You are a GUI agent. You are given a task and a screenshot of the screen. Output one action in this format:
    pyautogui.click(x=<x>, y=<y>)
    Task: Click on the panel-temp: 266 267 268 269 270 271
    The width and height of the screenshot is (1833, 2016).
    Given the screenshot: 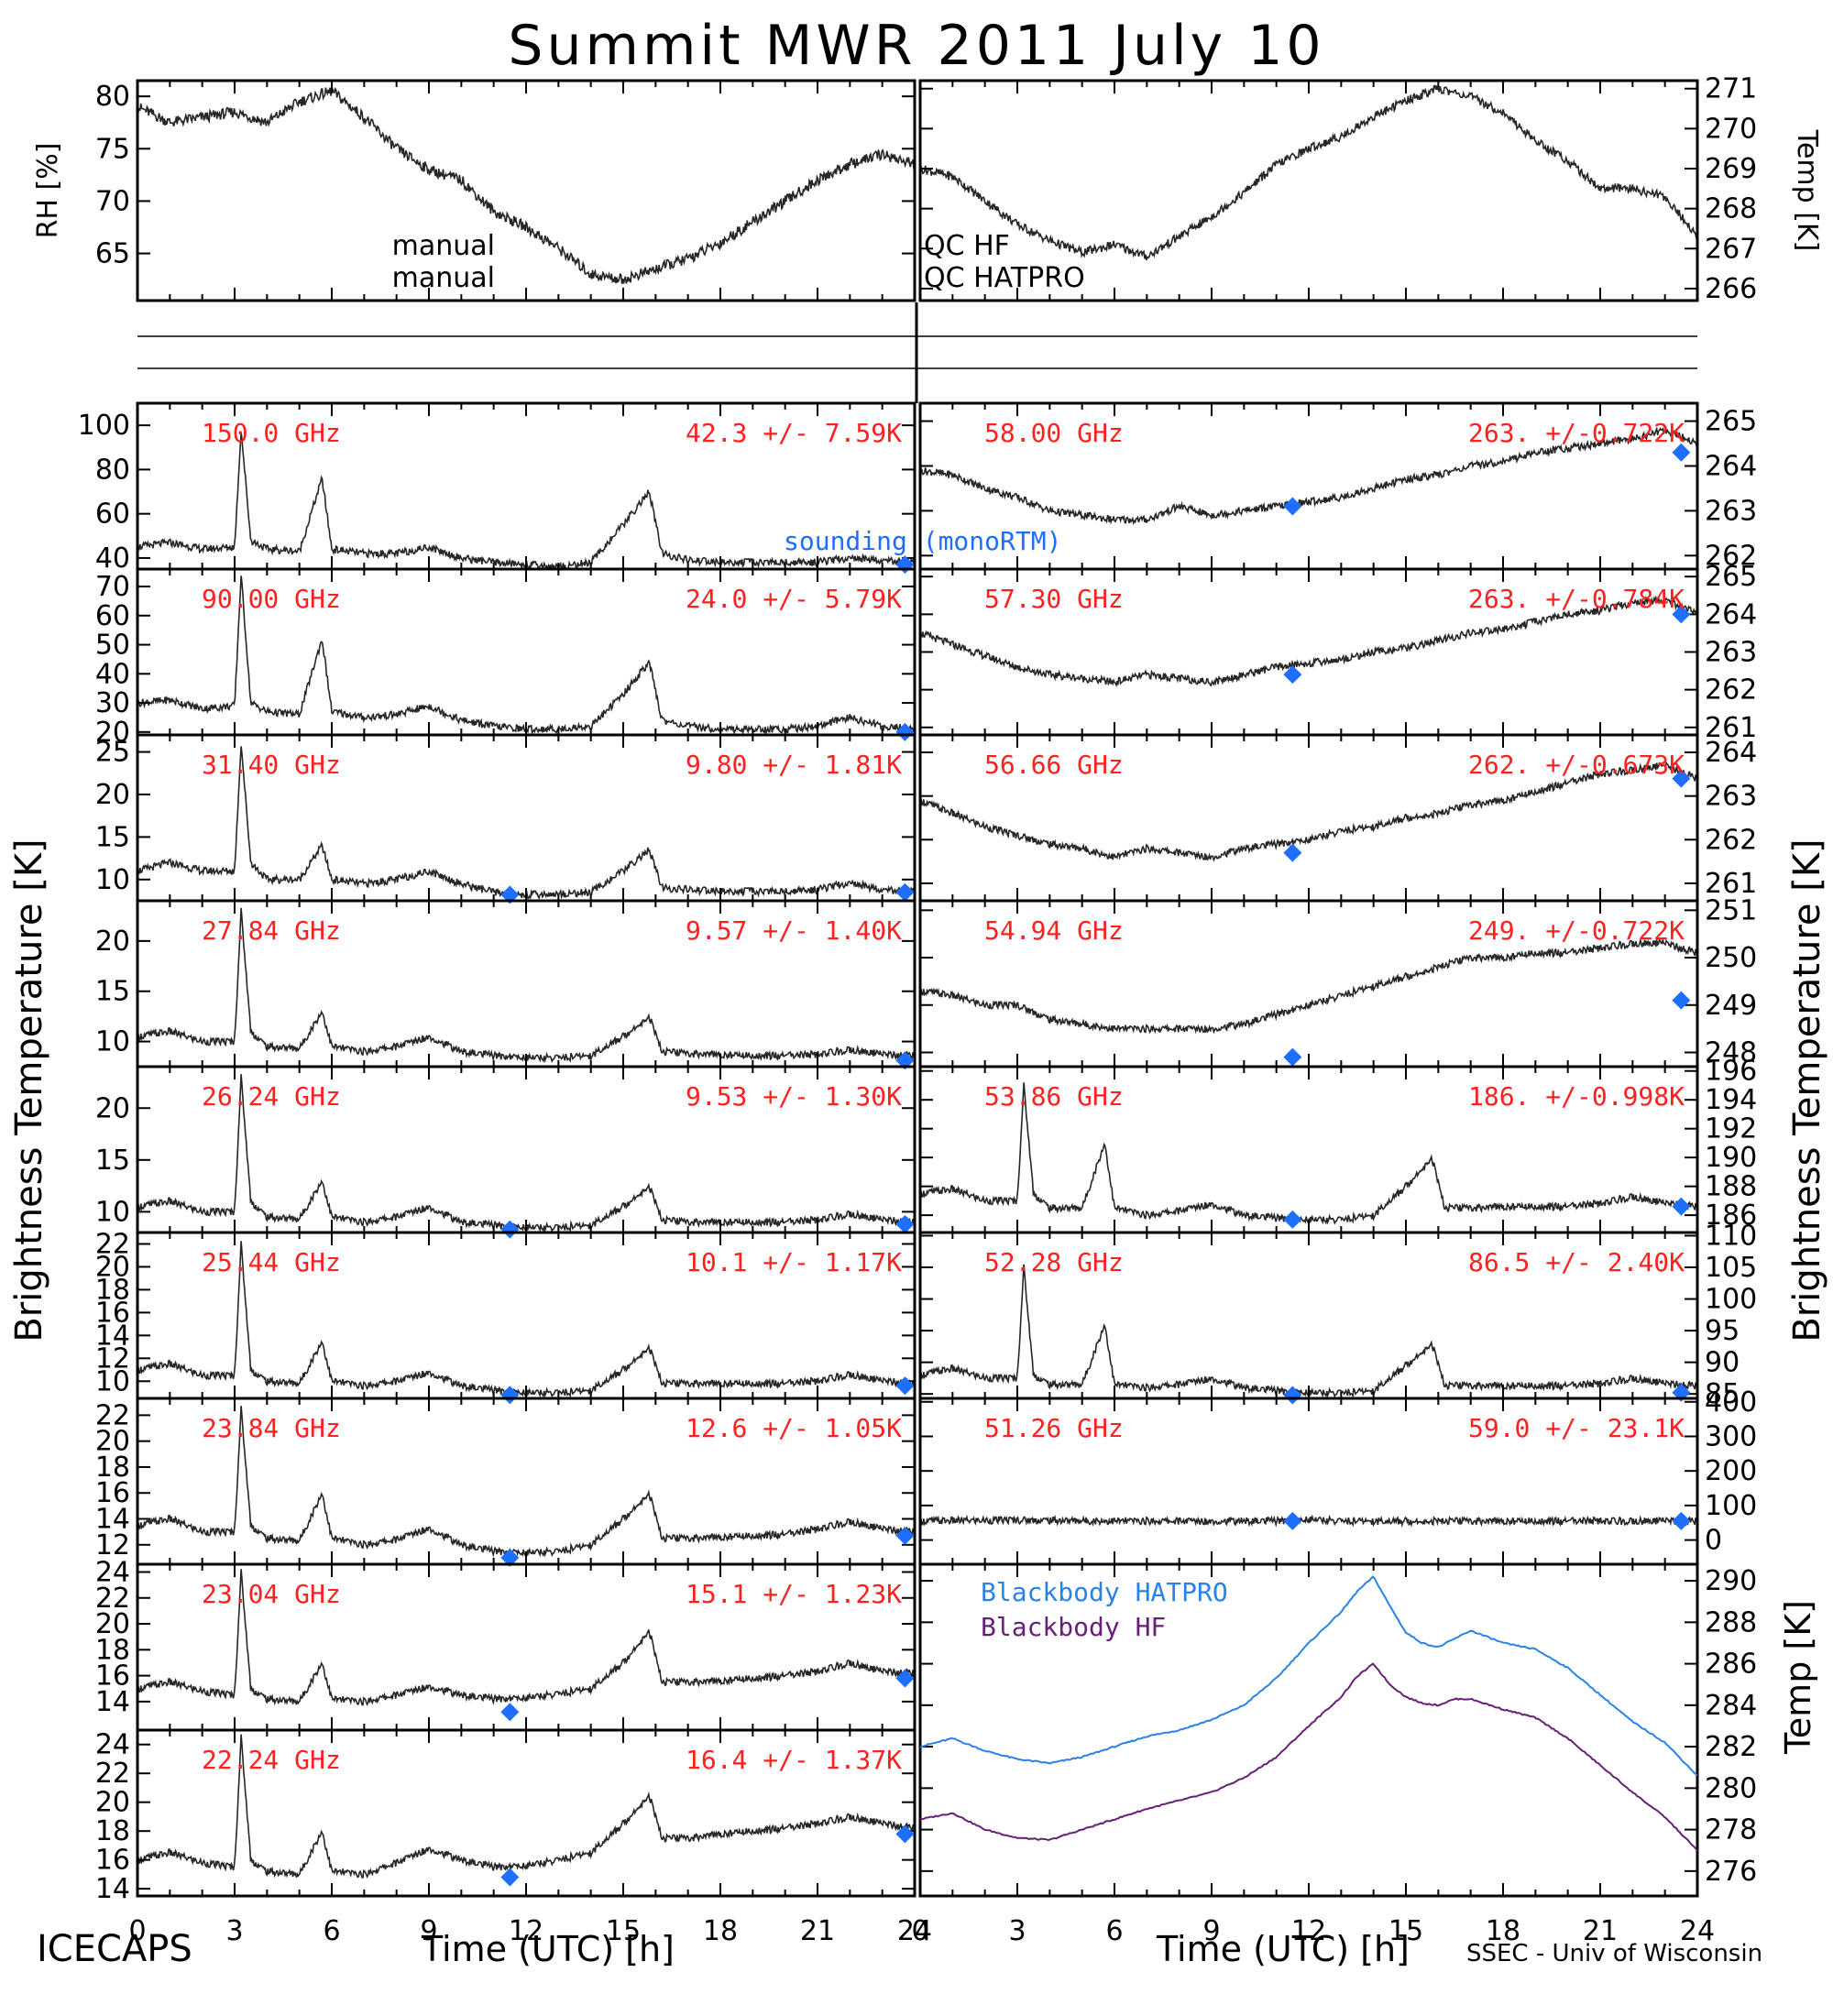 What is the action you would take?
    pyautogui.click(x=1337, y=189)
    